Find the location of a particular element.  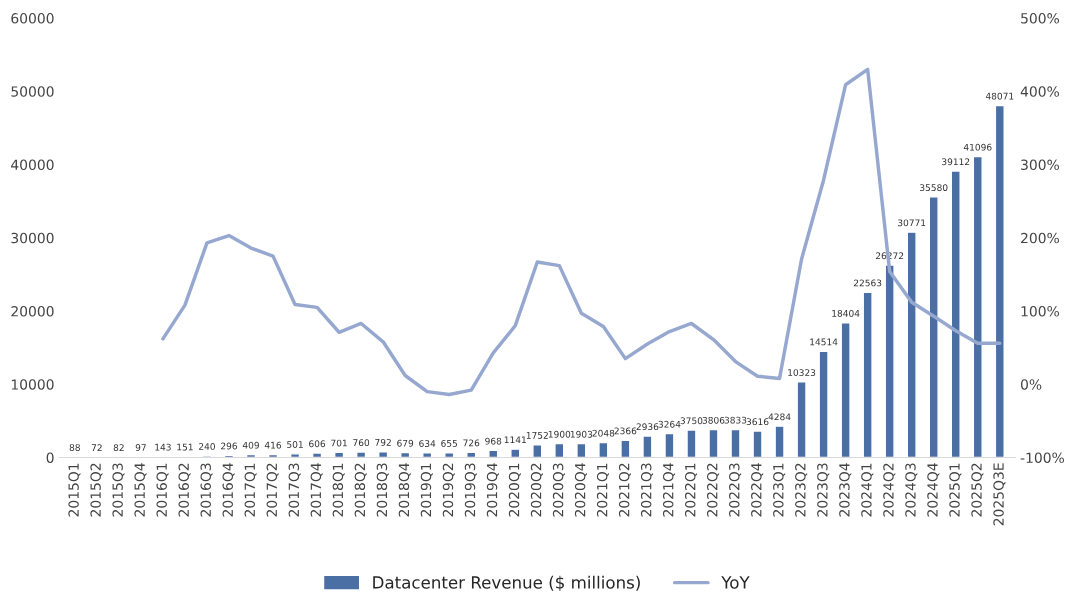

x-tick-label: 2021Q2 is located at coordinates (625, 490).